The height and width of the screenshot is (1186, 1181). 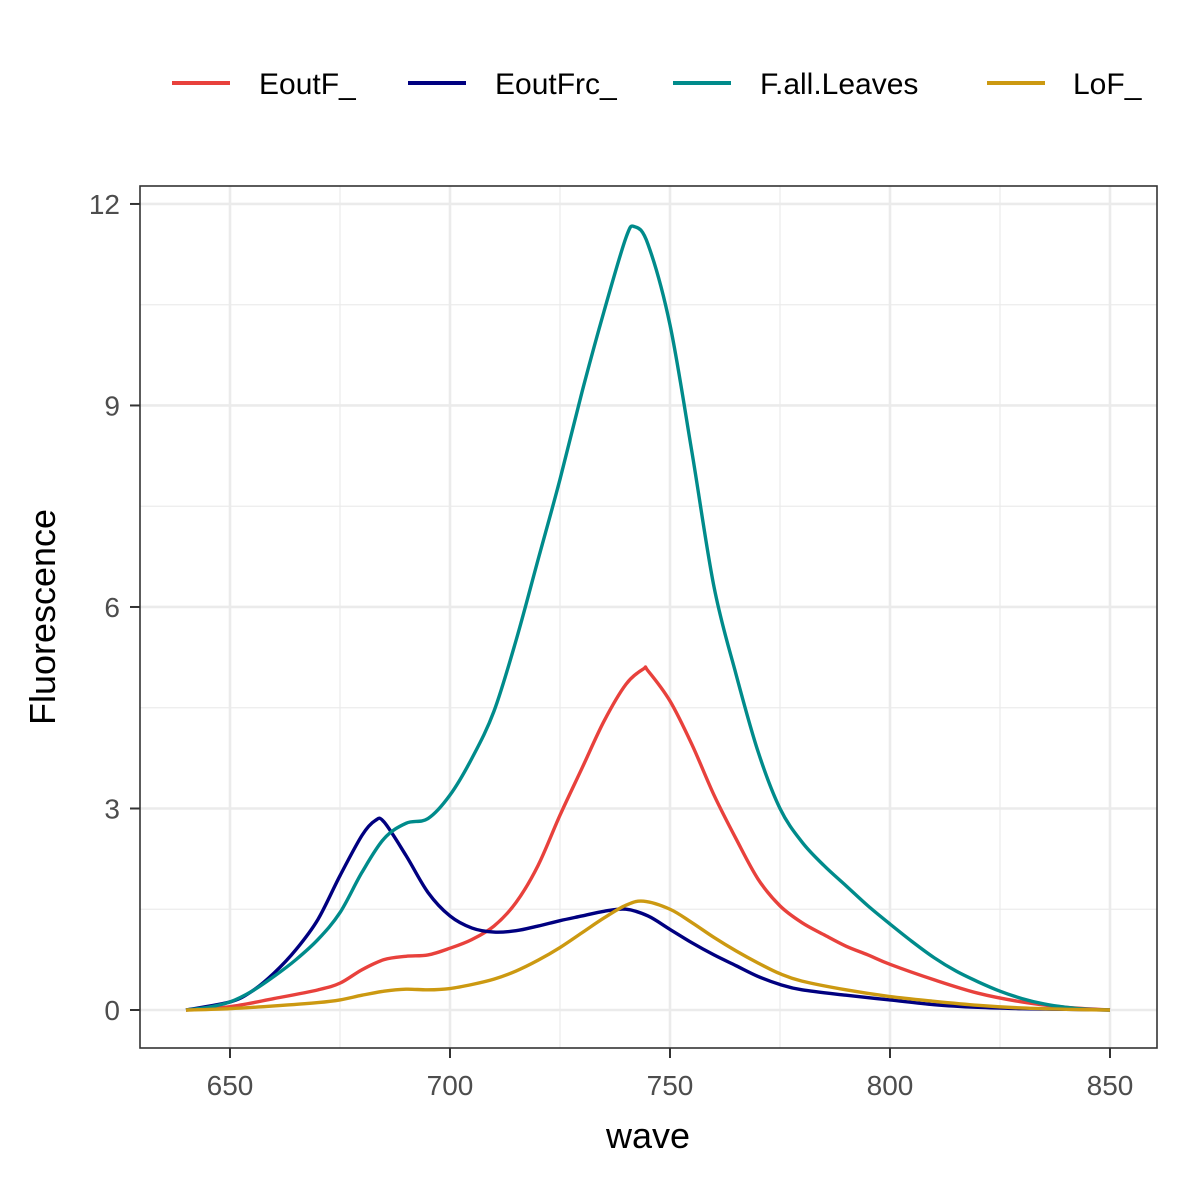 What do you see at coordinates (647, 1135) in the screenshot?
I see `x-axis-title: wave` at bounding box center [647, 1135].